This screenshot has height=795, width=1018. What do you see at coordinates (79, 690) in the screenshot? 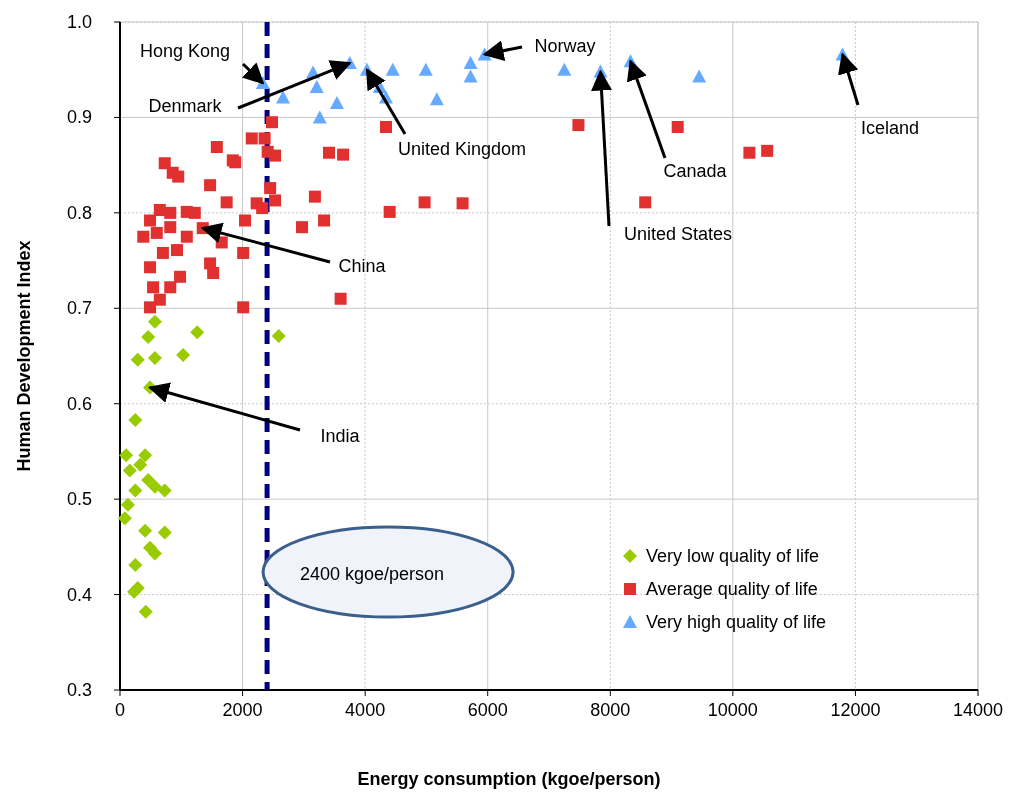
I see `y-tick-label: 0.3` at bounding box center [79, 690].